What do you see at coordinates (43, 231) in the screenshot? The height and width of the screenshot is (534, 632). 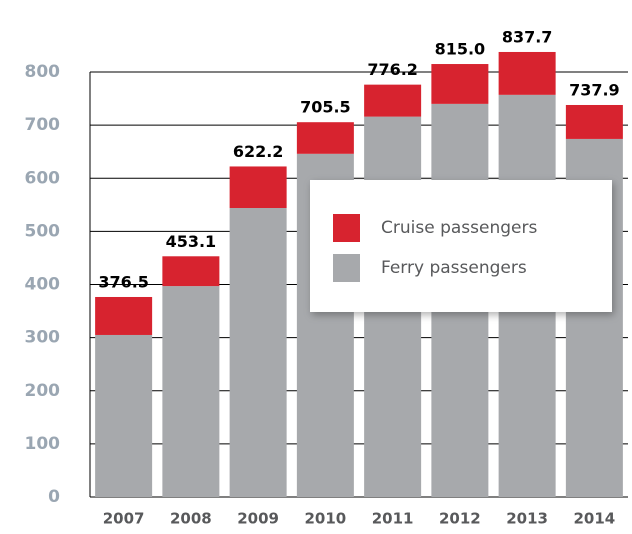 I see `y-tick-label: 500` at bounding box center [43, 231].